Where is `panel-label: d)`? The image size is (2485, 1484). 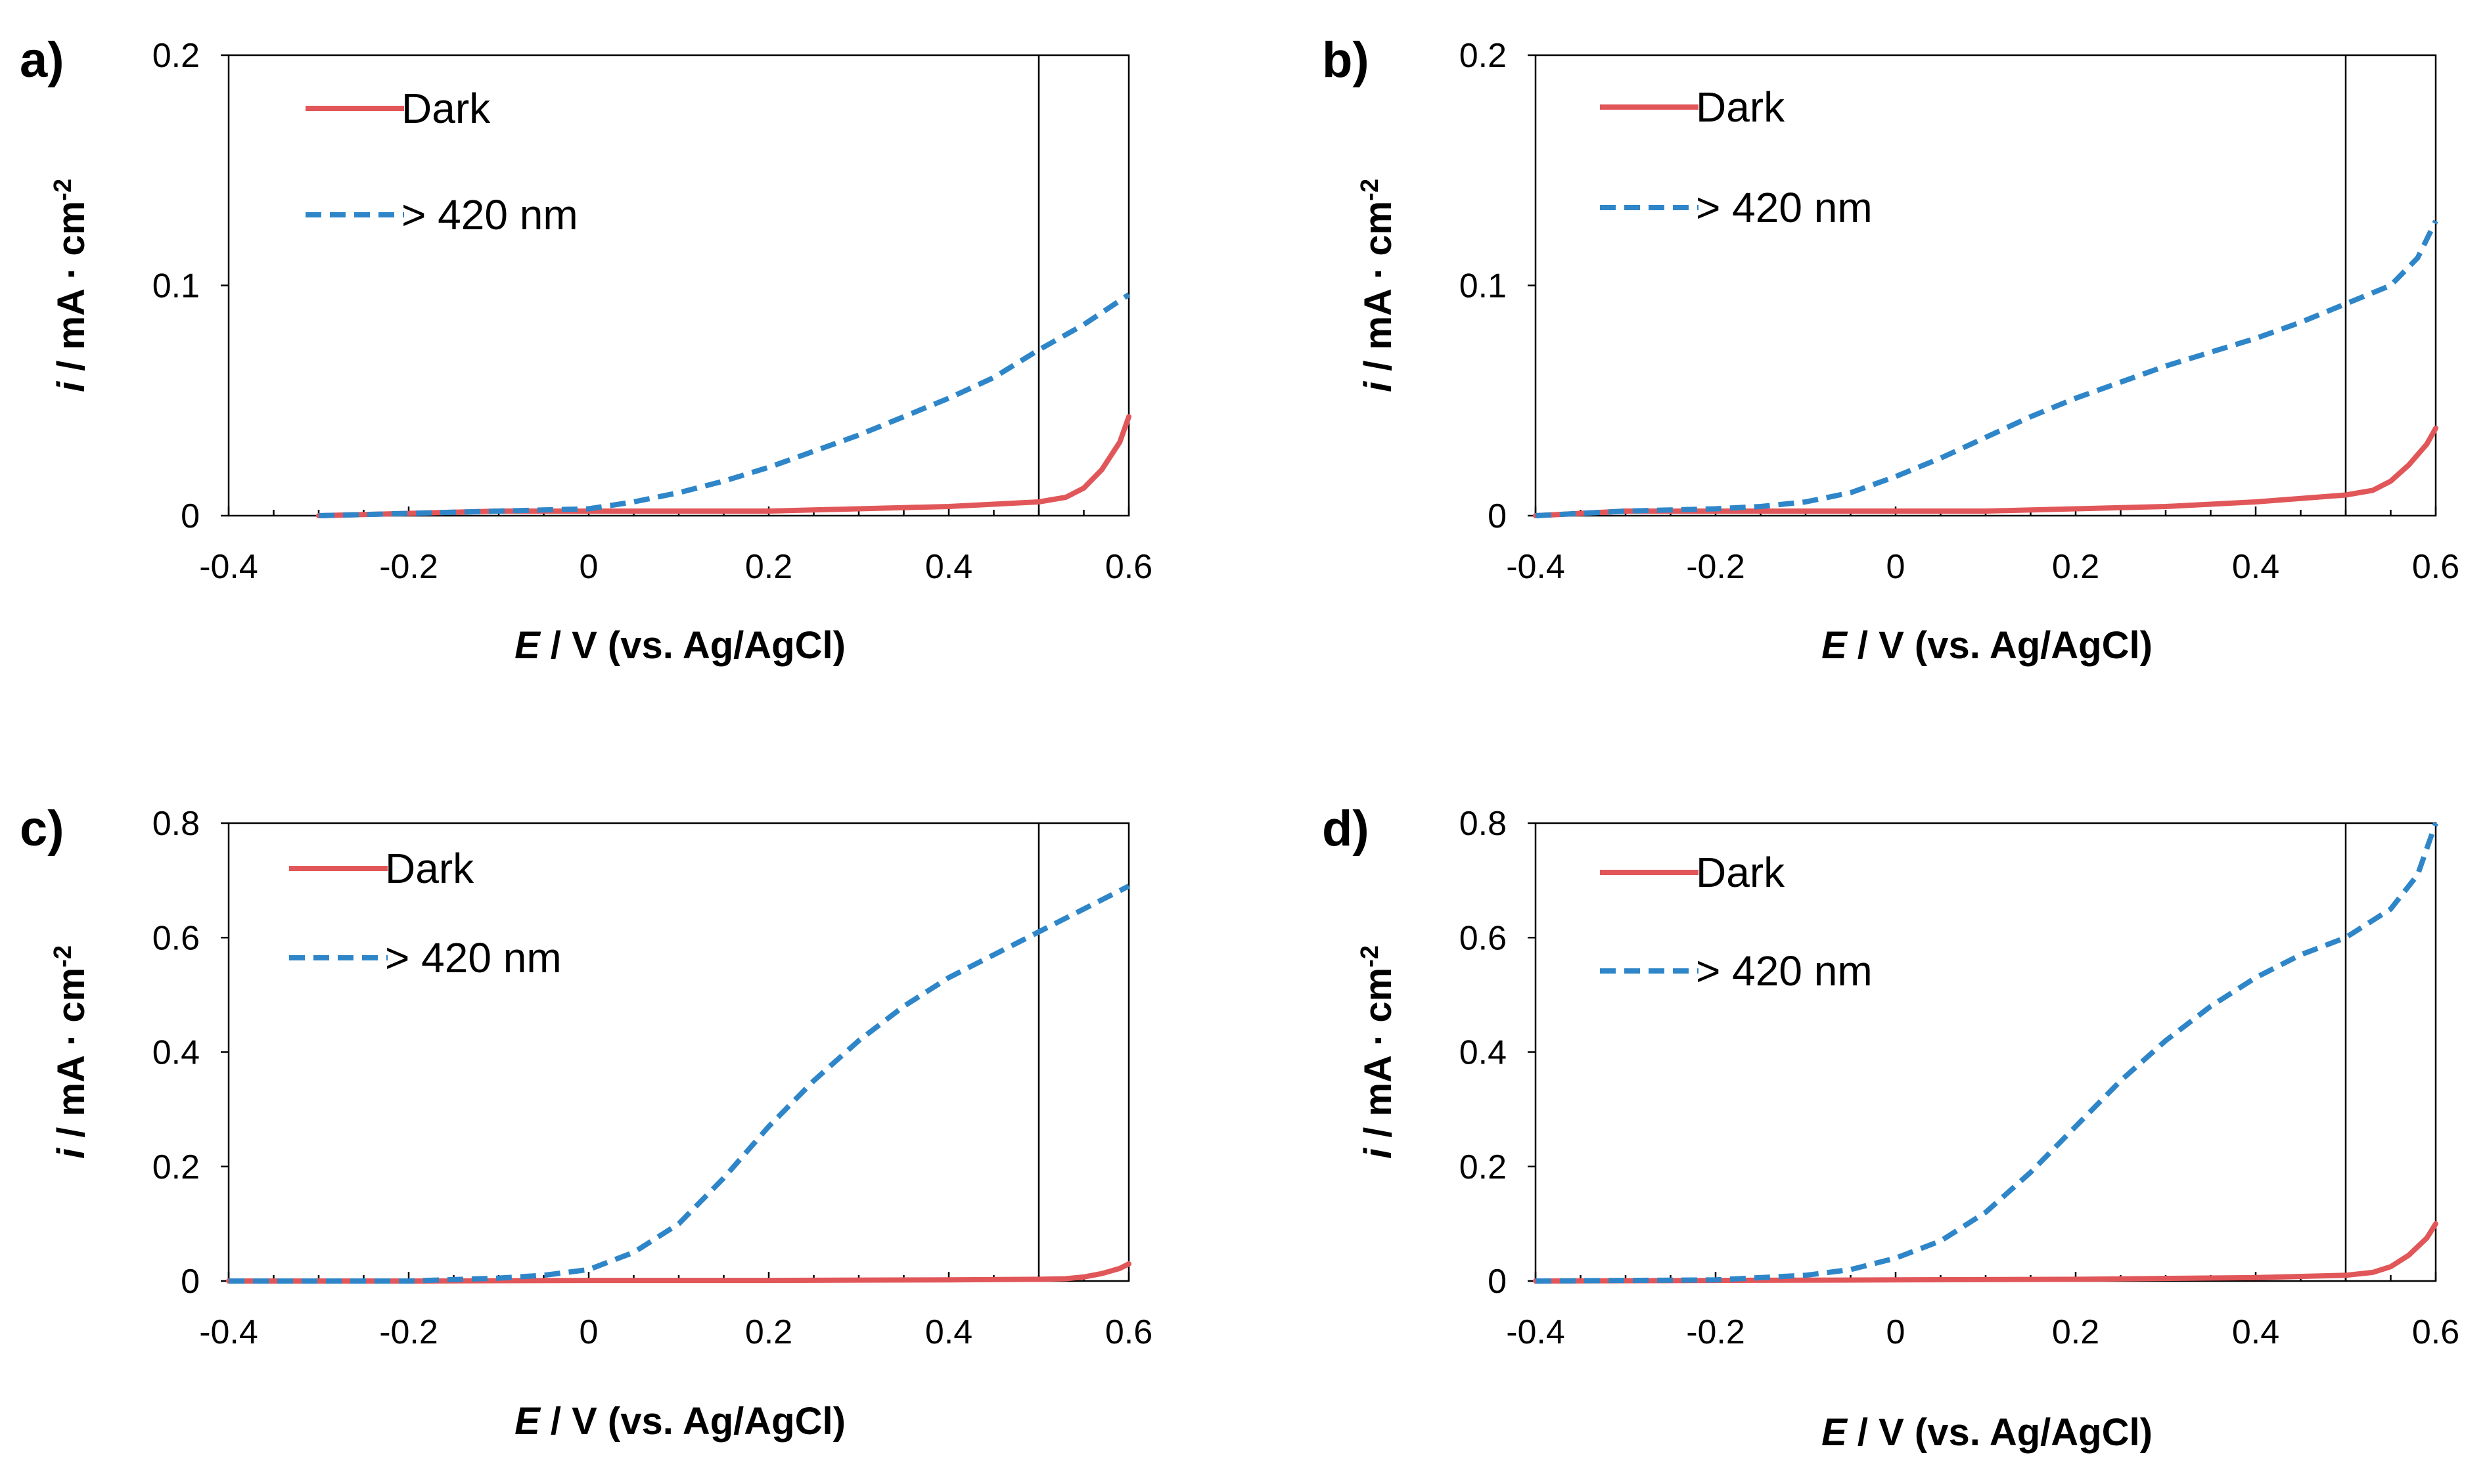
panel-label: d) is located at coordinates (1345, 829).